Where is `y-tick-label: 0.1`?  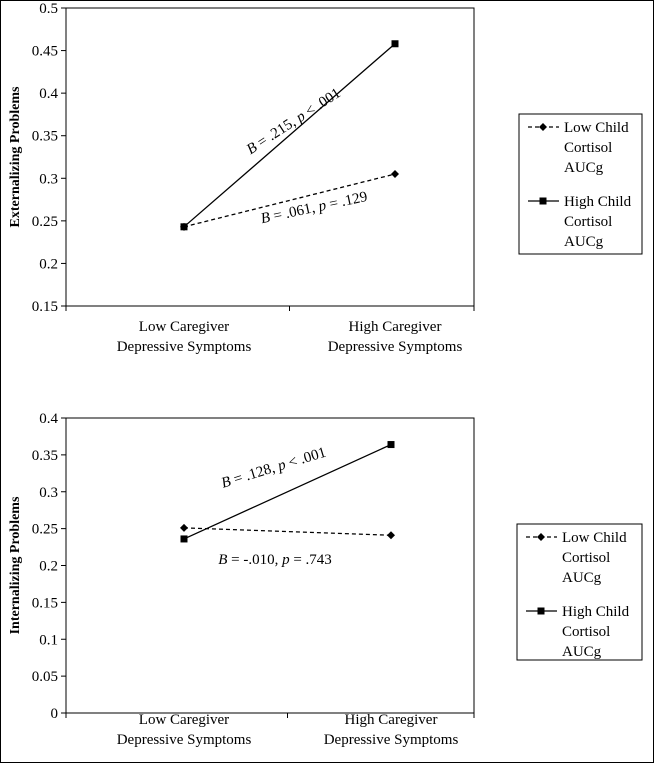
y-tick-label: 0.1 is located at coordinates (48, 640).